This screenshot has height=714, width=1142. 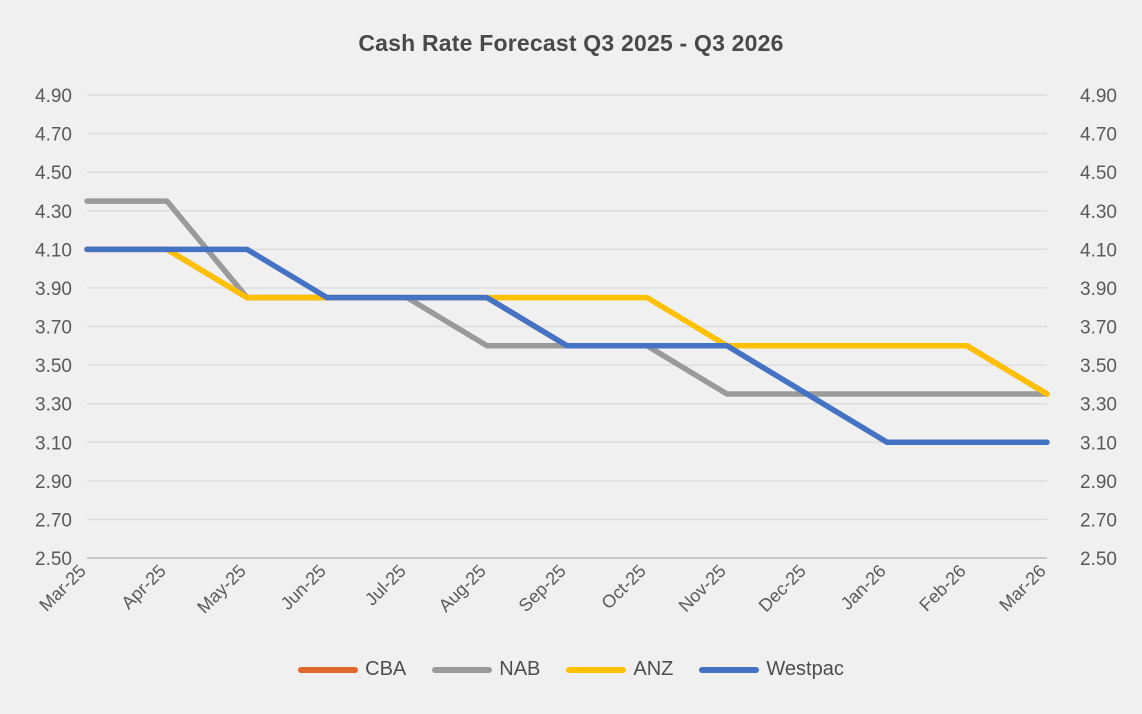 I want to click on y-axis-tick-label-right: 3.90, so click(x=1098, y=289).